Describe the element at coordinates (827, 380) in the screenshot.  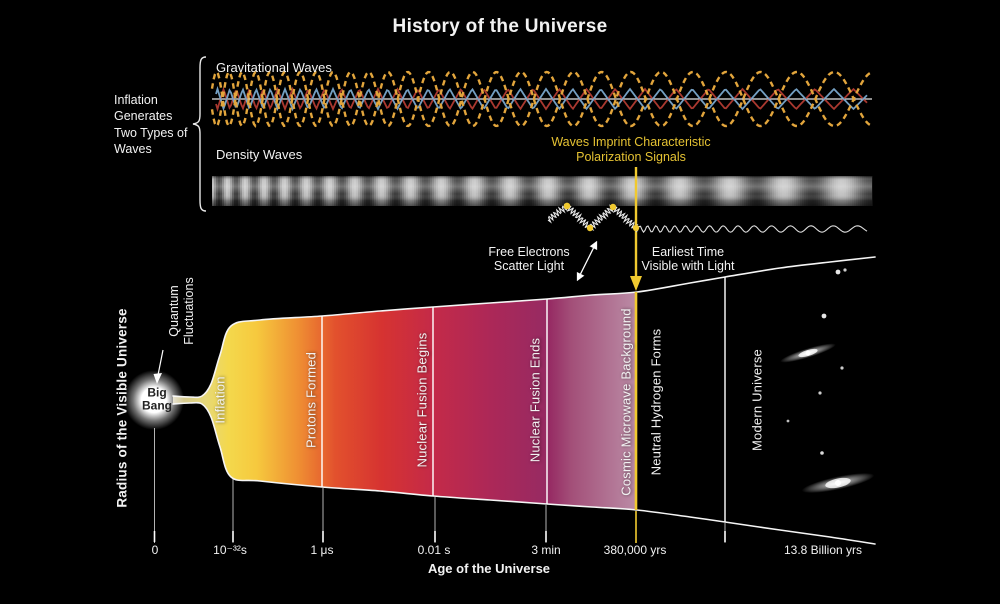
I see `galaxies` at that location.